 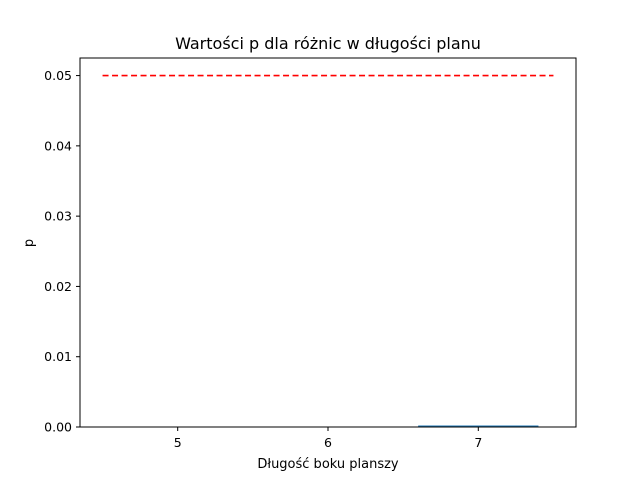 What do you see at coordinates (58, 356) in the screenshot?
I see `y-tick-label: 0.01` at bounding box center [58, 356].